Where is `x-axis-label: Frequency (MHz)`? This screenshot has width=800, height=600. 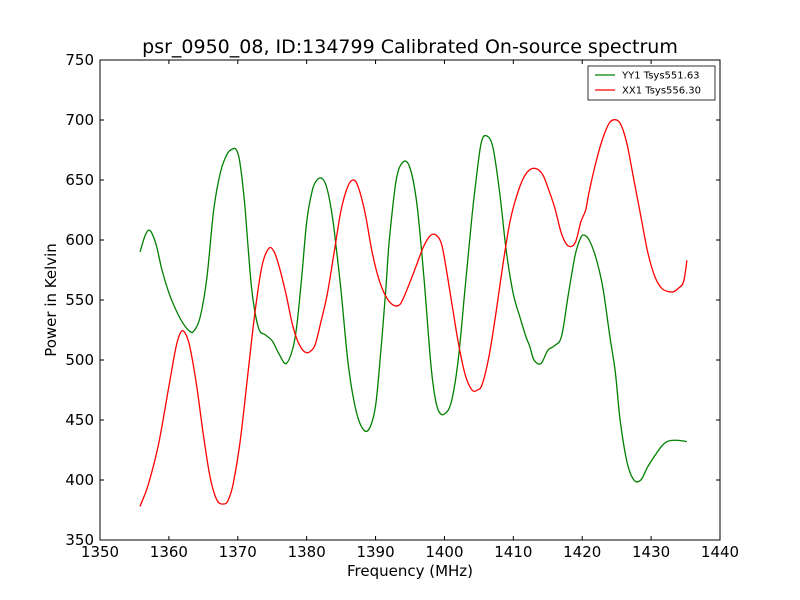 x-axis-label: Frequency (MHz) is located at coordinates (410, 571).